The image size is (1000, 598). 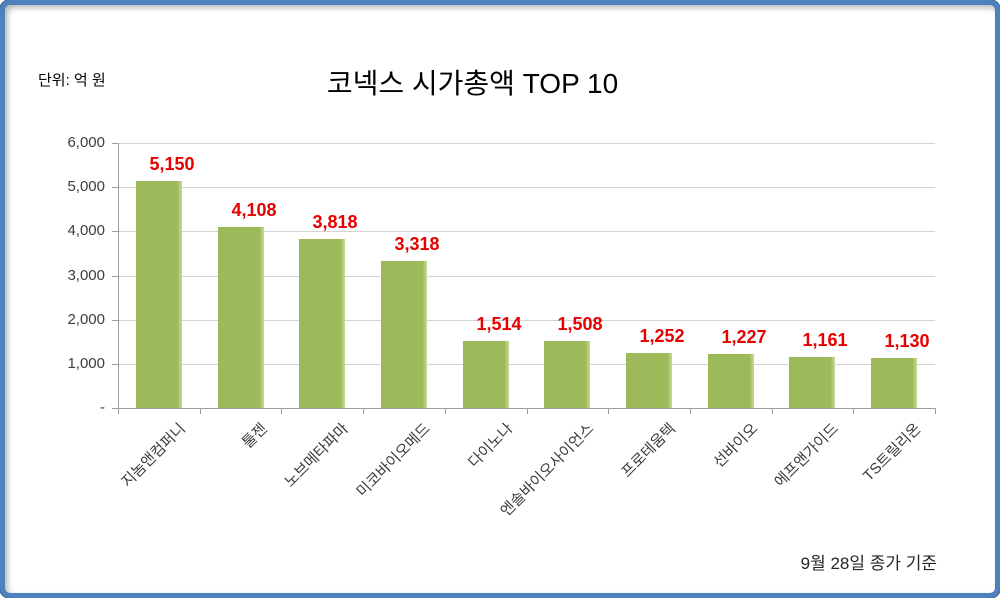 I want to click on category-label: 선바이오, so click(x=736, y=446).